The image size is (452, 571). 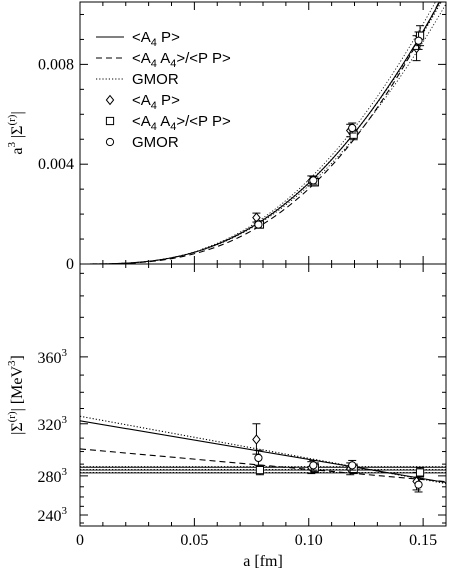 I want to click on bottom-panel, so click(x=263, y=454).